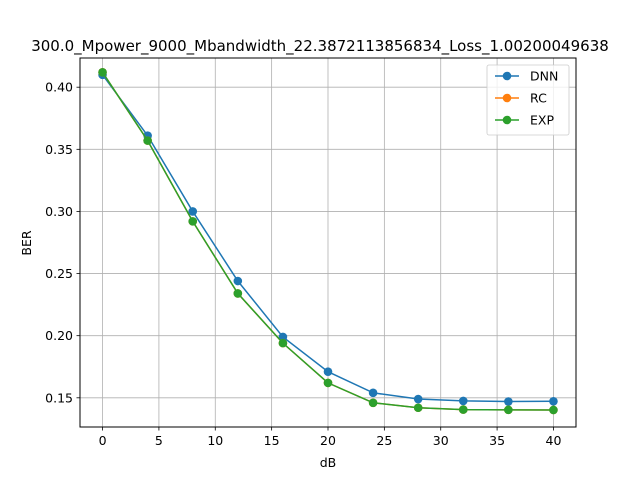  I want to click on x-tick-label: 15, so click(272, 440).